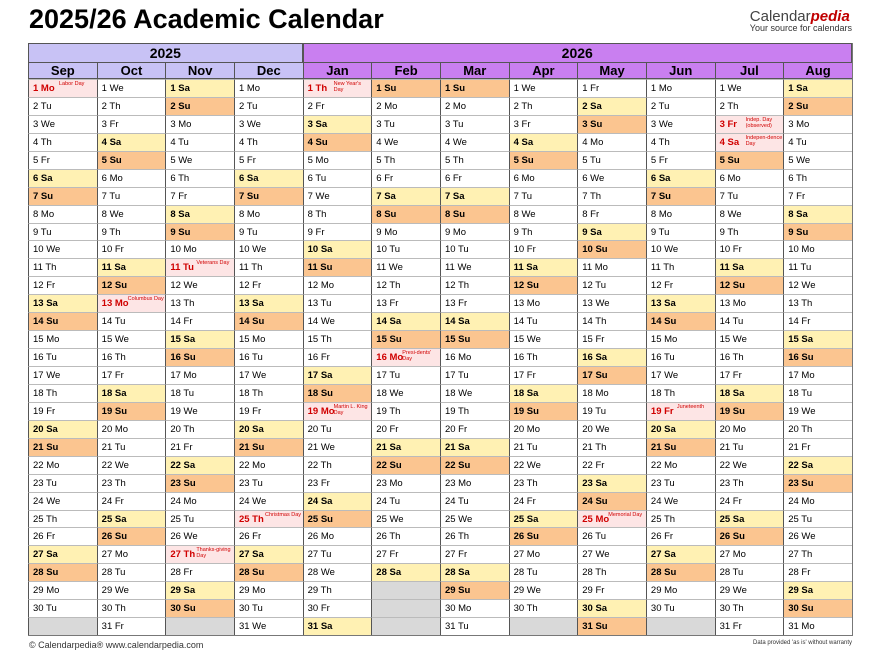 The width and height of the screenshot is (880, 660). What do you see at coordinates (405, 141) in the screenshot?
I see `day-cell: 4 We` at bounding box center [405, 141].